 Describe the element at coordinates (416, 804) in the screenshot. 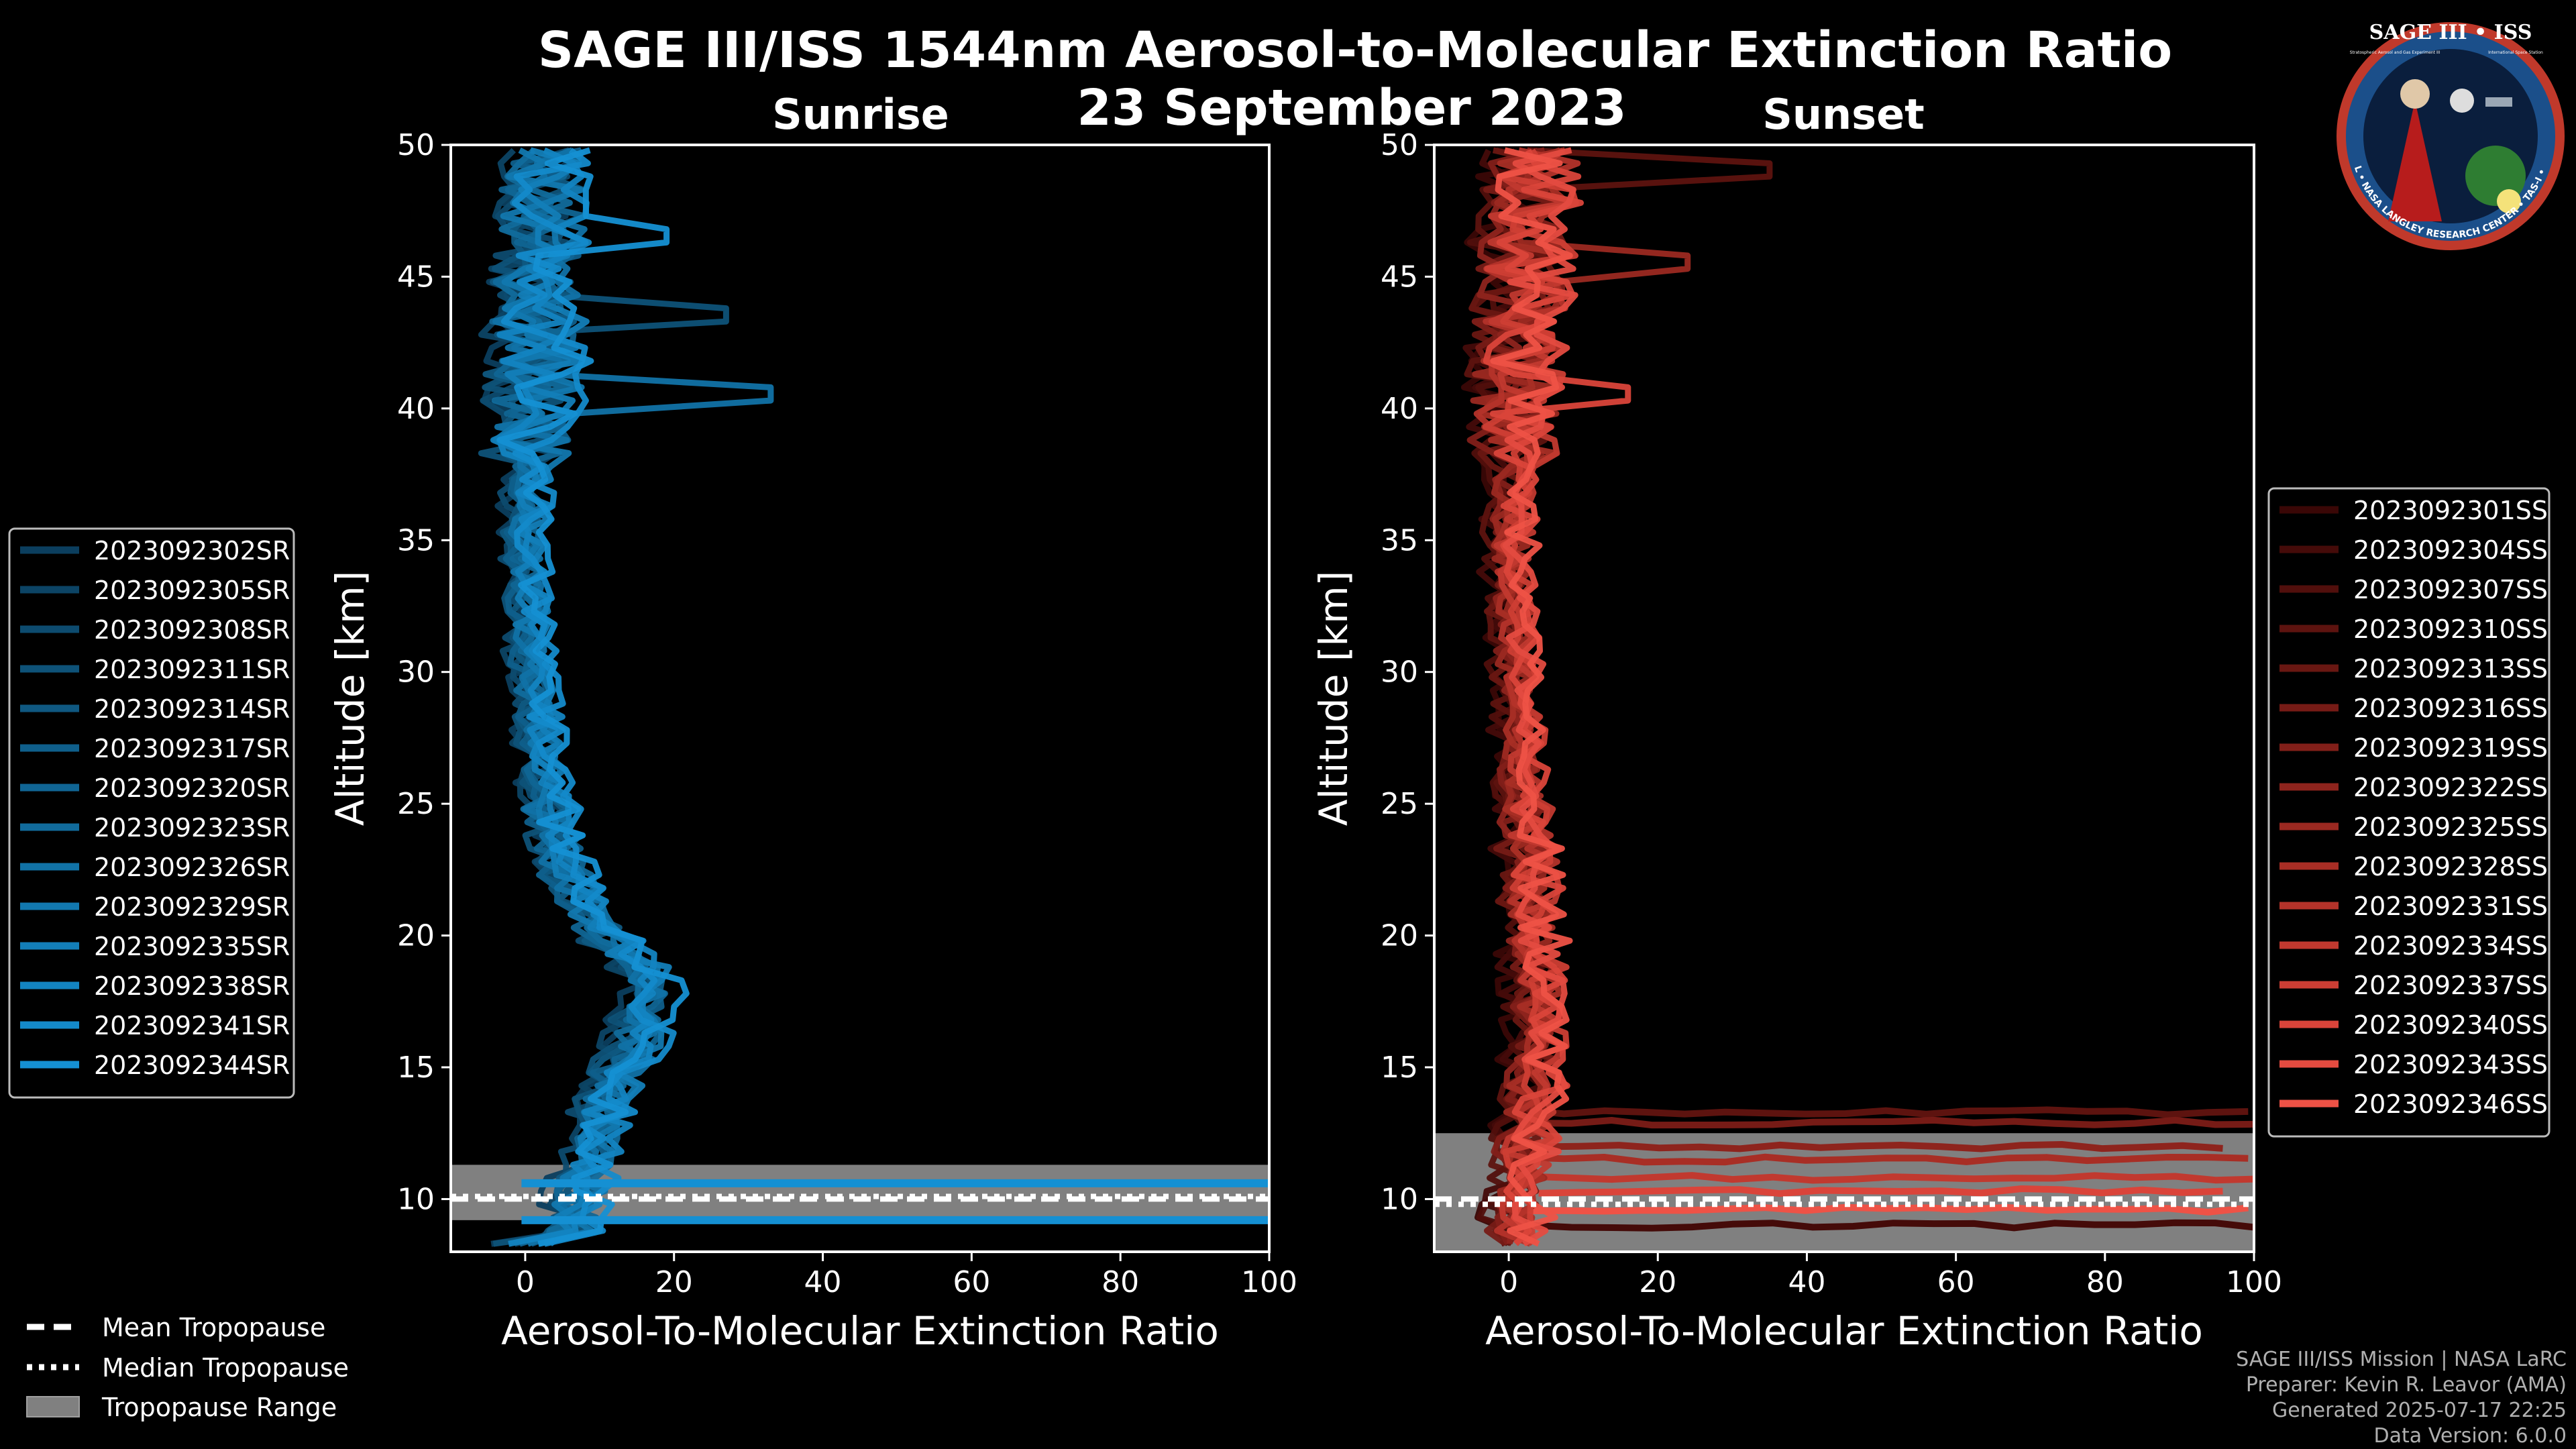

I see `sunrise-y-tick-label: 25` at that location.